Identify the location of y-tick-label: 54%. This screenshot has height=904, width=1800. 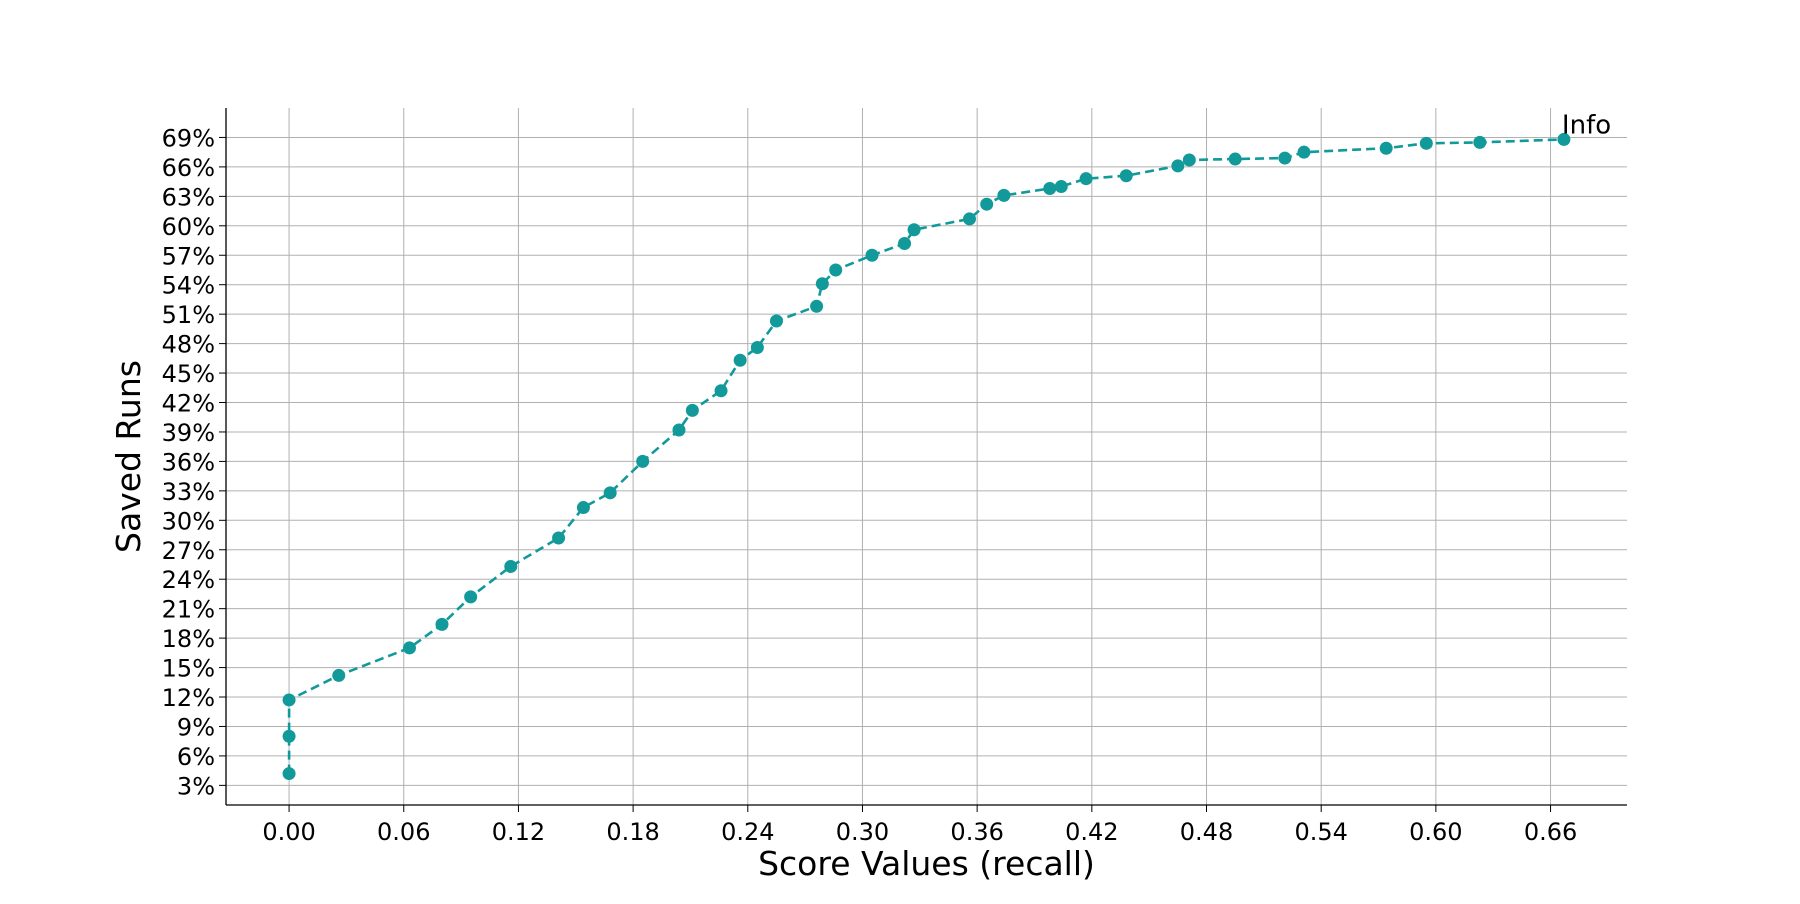
(188, 286).